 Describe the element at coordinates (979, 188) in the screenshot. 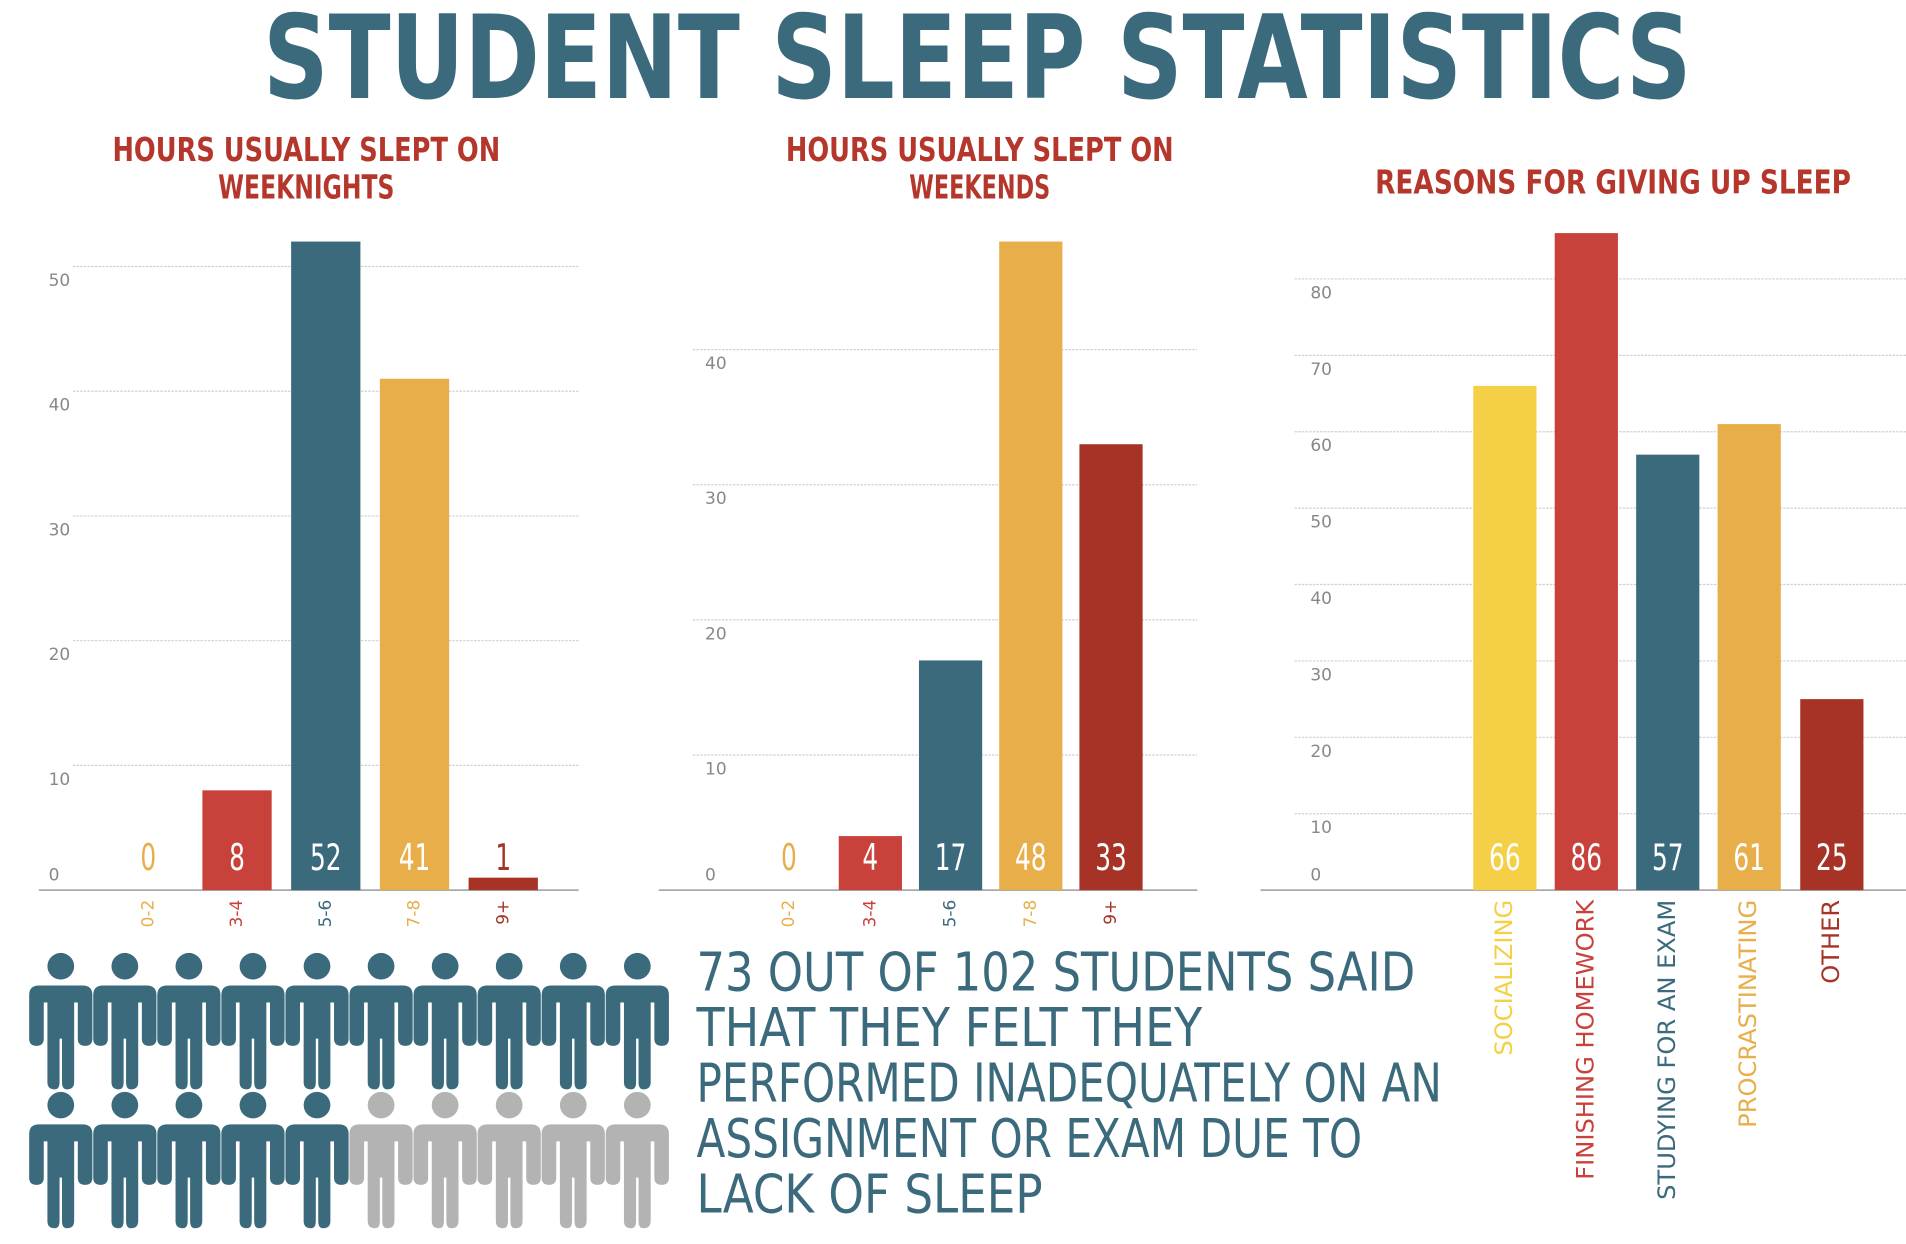

I see `chart-title: WEEKENDS` at that location.